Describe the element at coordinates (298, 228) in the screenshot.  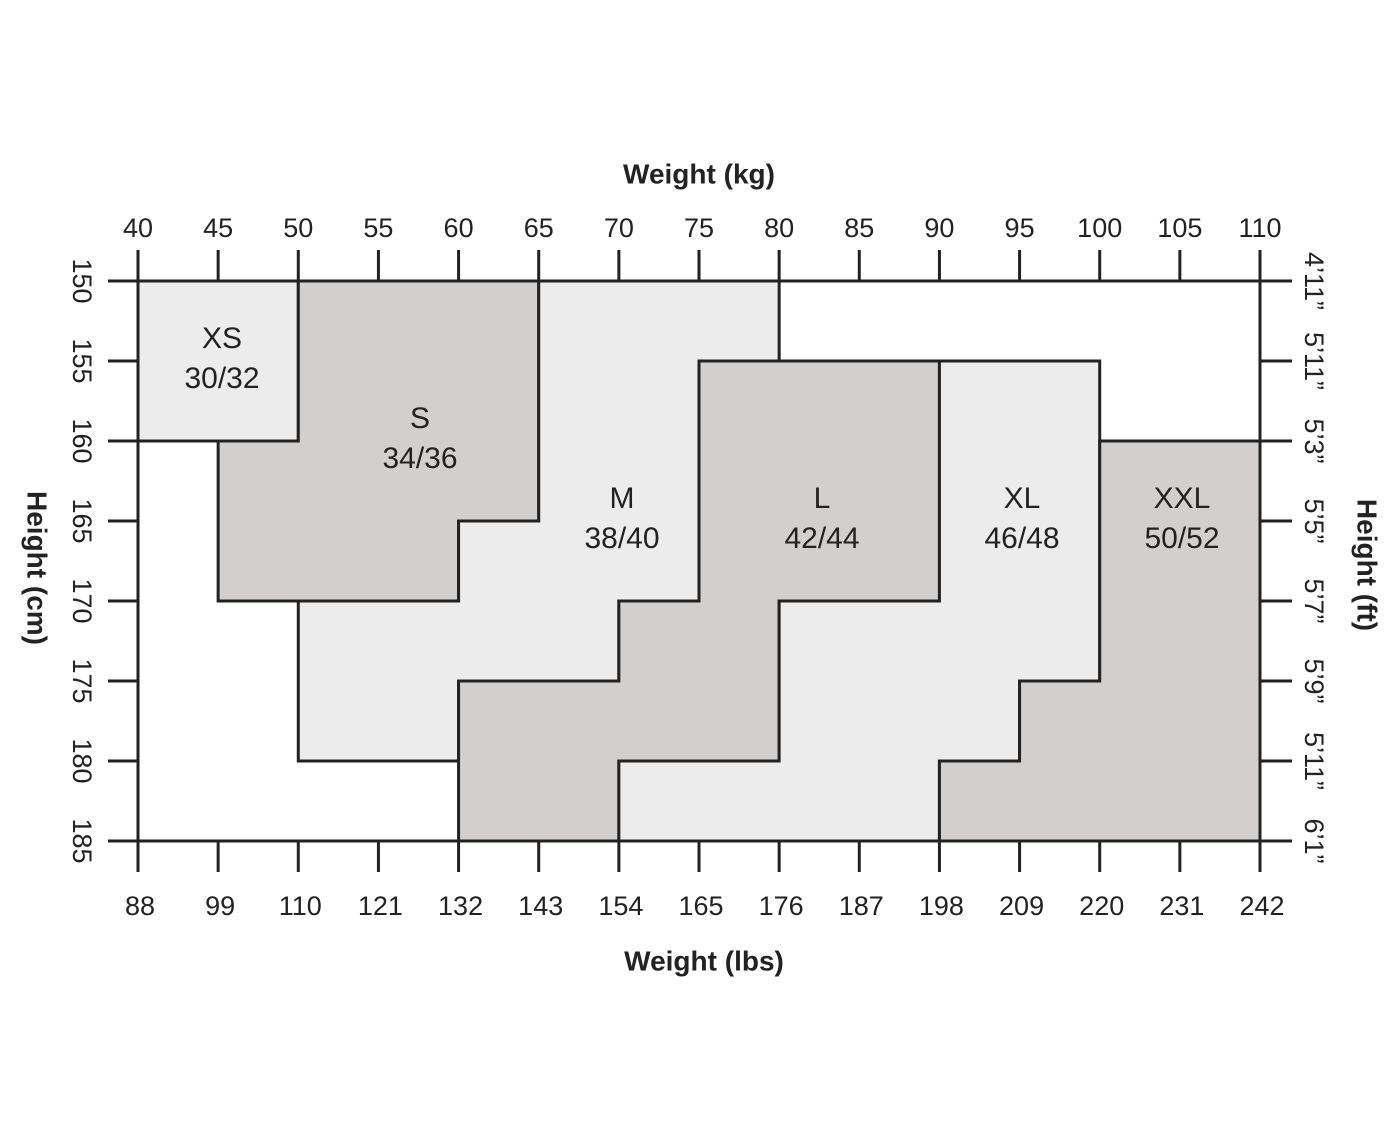
I see `top-tick-label: 50` at that location.